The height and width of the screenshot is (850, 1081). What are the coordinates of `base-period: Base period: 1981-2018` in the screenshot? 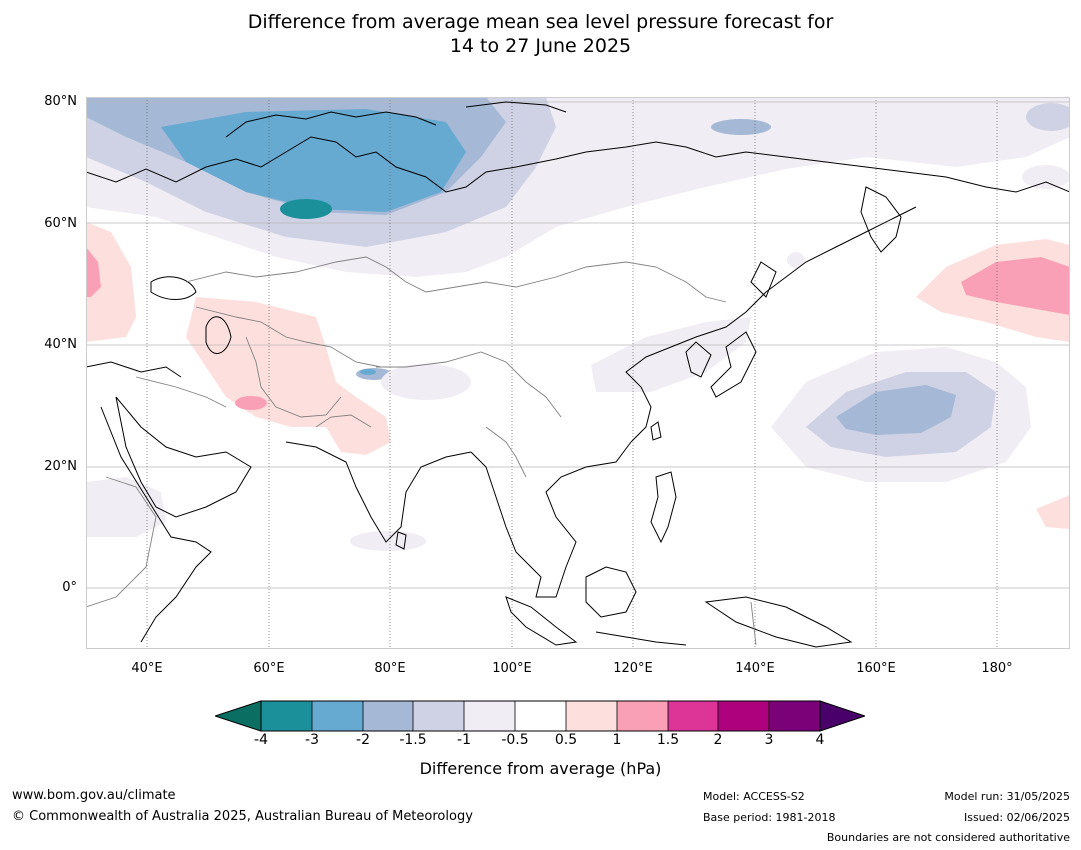 It's located at (769, 817).